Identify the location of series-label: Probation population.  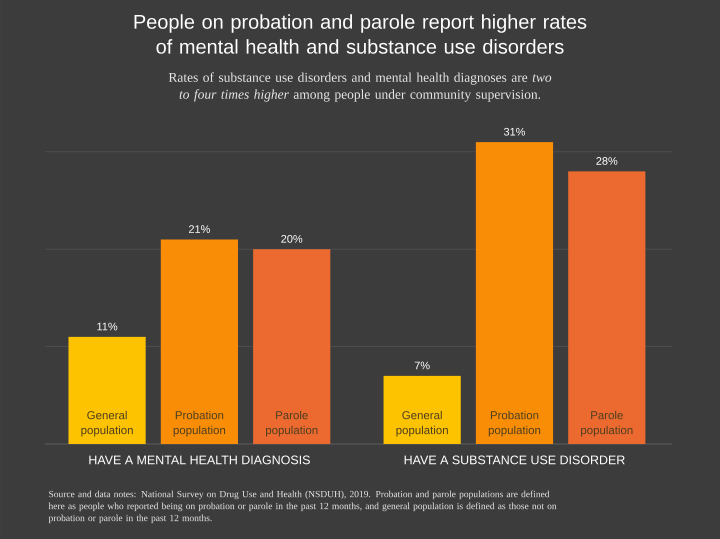
(200, 423).